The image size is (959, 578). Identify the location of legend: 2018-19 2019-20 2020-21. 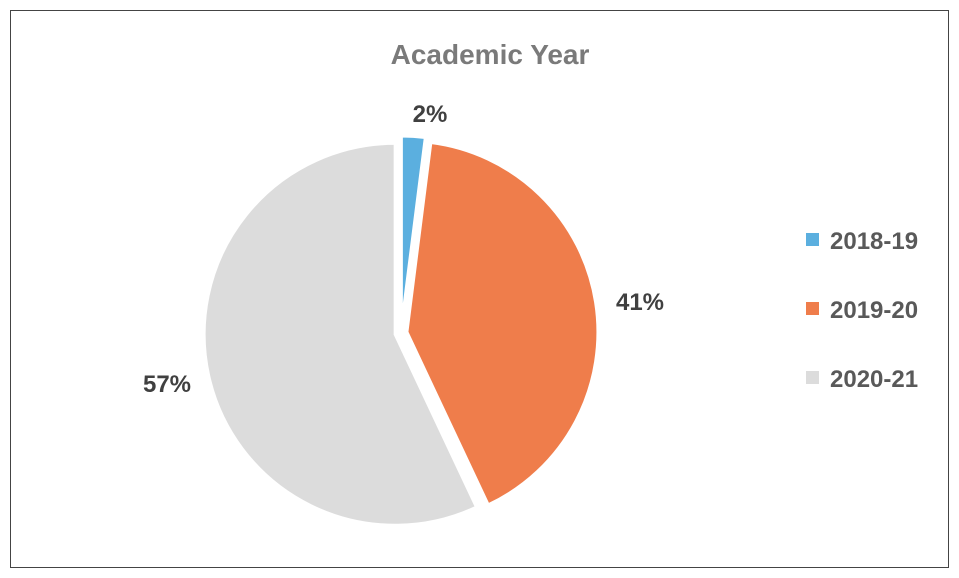
(862, 310).